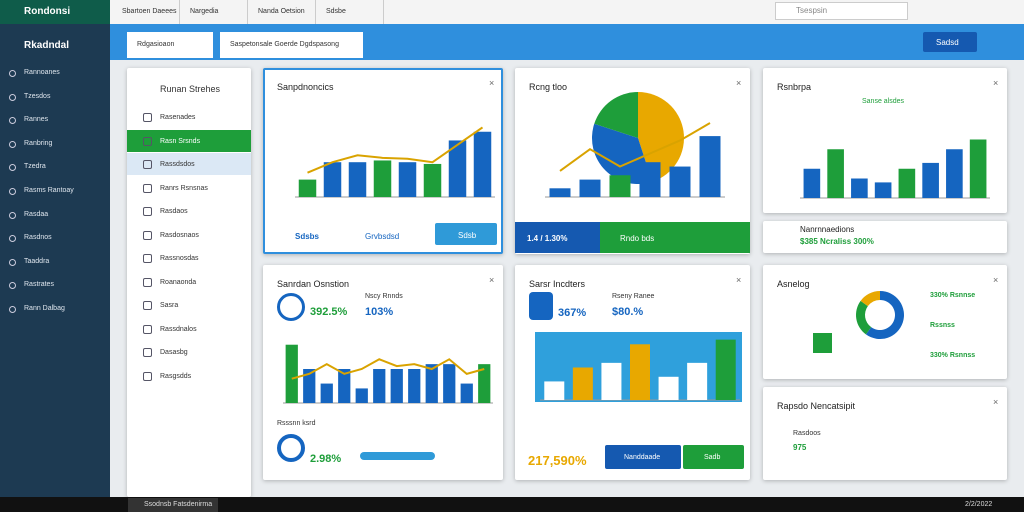 This screenshot has width=1024, height=512. What do you see at coordinates (35, 167) in the screenshot?
I see `sidebar-item: Tzedra` at bounding box center [35, 167].